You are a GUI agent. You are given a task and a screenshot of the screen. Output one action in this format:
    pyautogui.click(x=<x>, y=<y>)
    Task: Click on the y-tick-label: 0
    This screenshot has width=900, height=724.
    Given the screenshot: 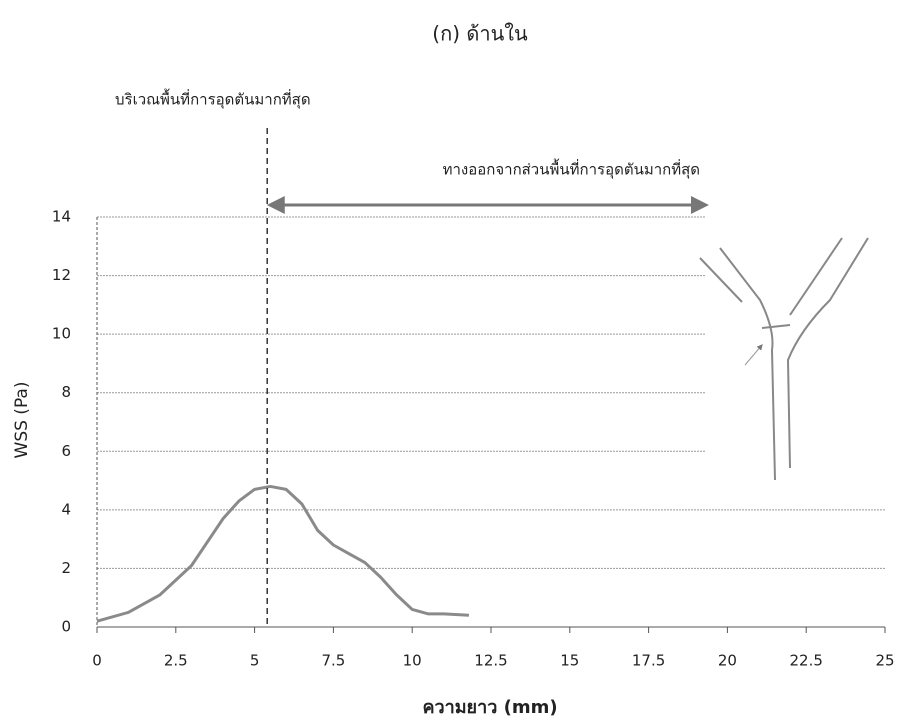 What is the action you would take?
    pyautogui.click(x=66, y=627)
    